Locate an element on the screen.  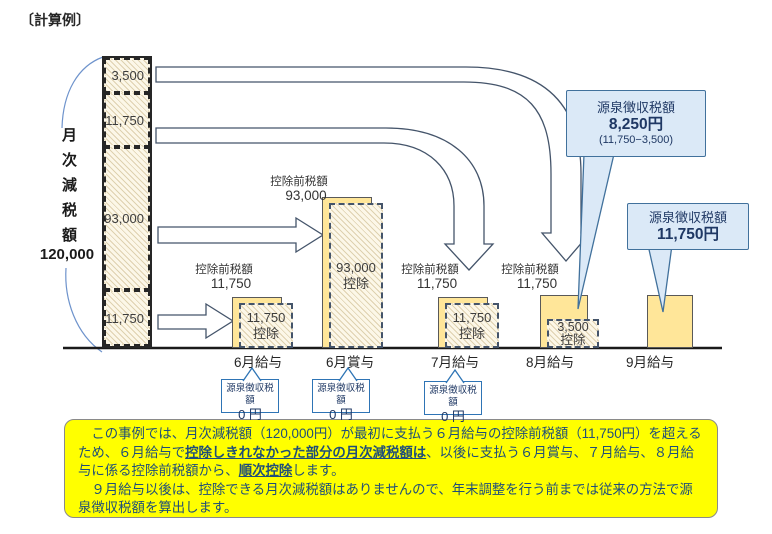
monthly-reduction-total: 120,000 is located at coordinates (67, 254).